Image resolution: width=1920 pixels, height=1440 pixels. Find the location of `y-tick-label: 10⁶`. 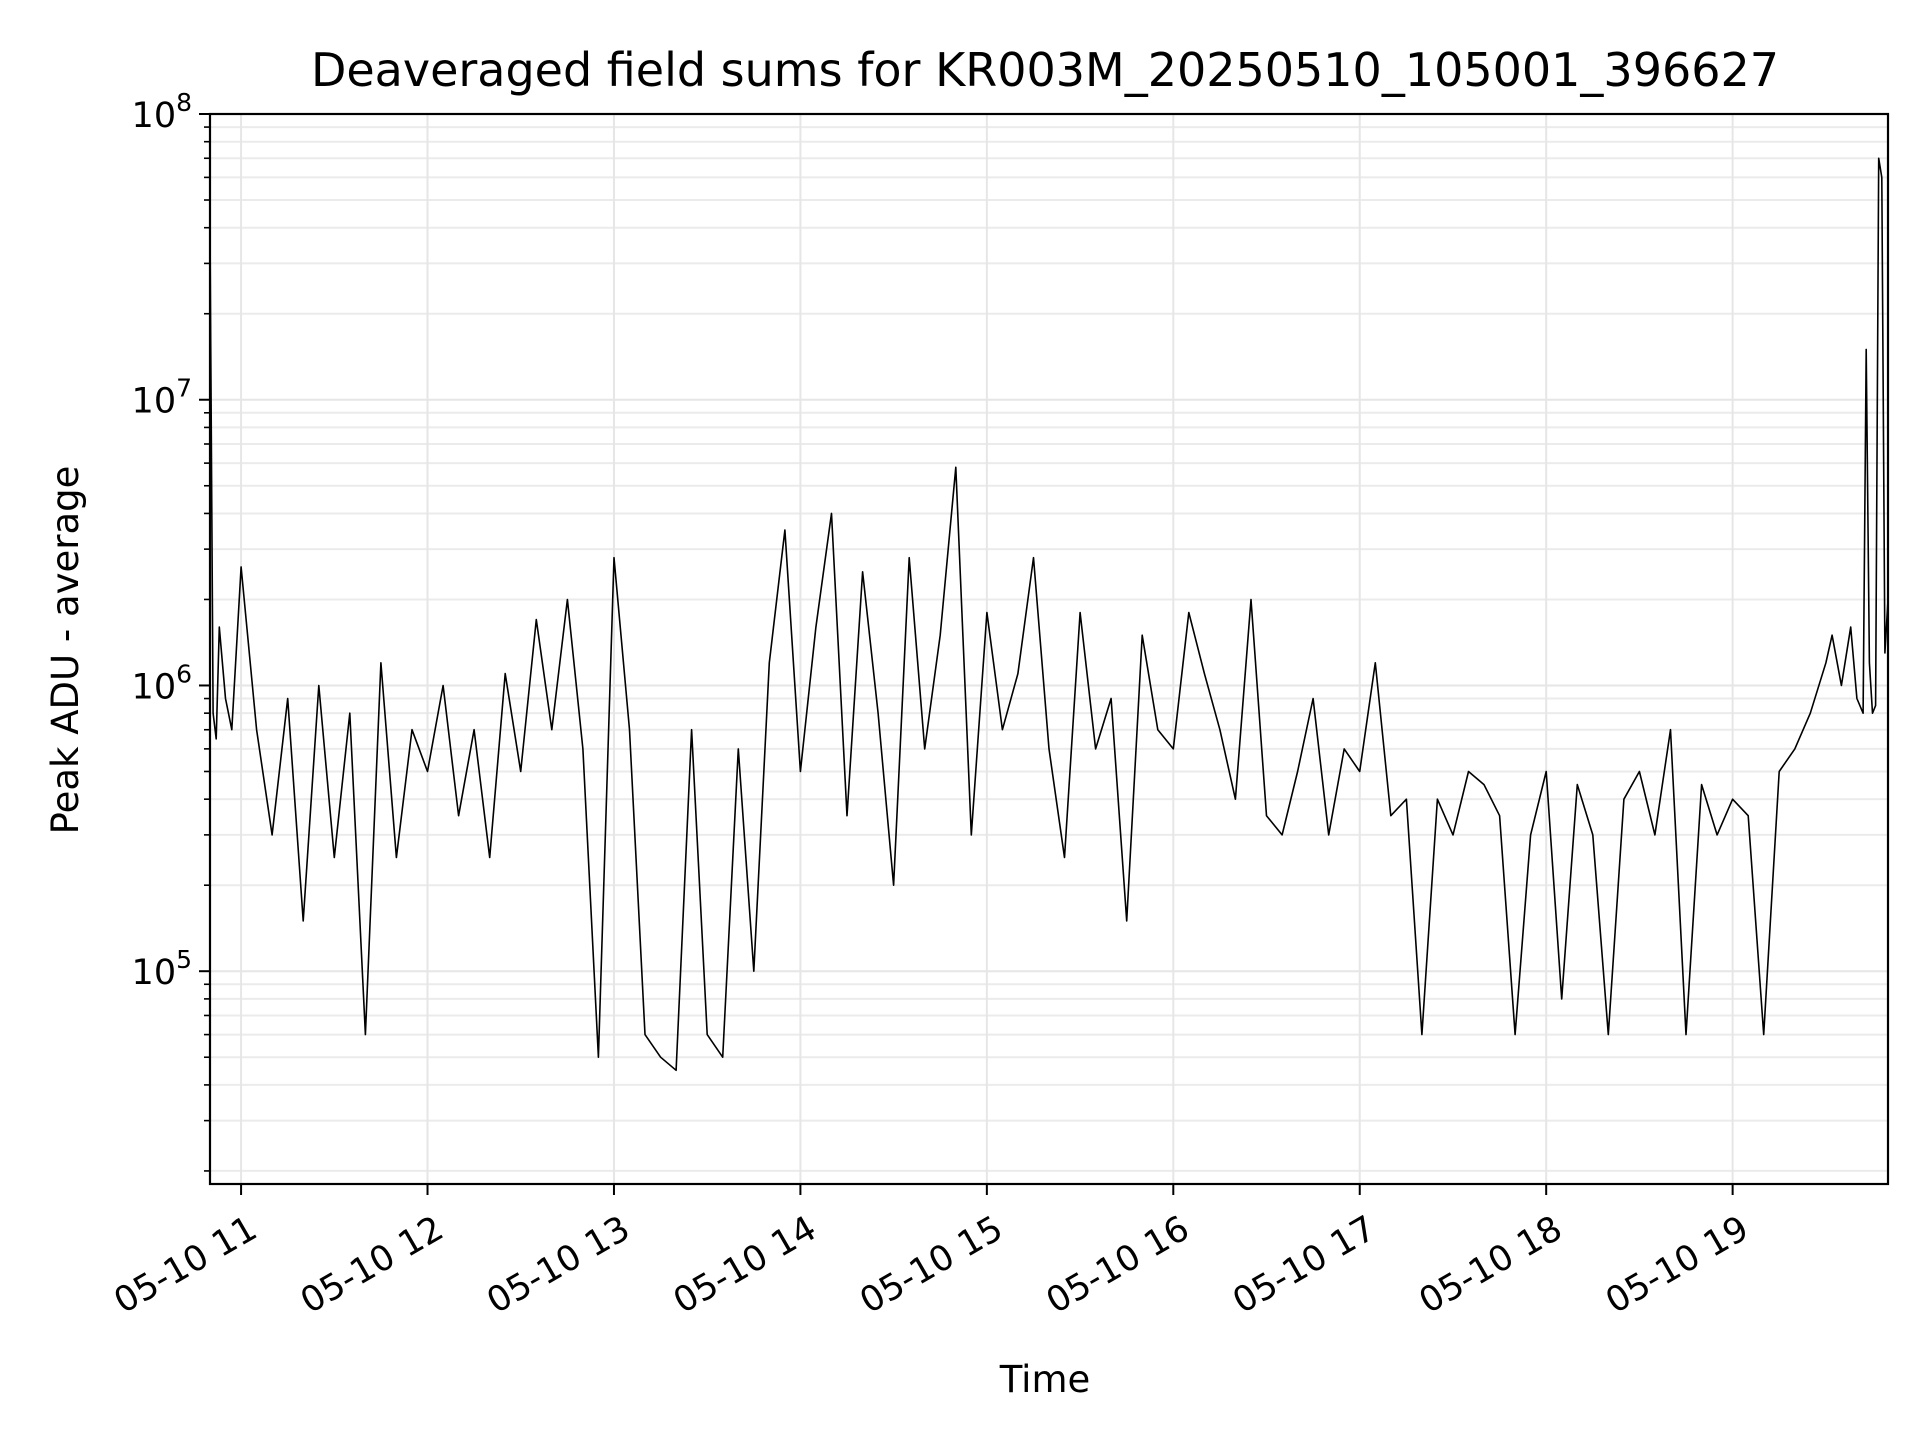

y-tick-label: 10⁶ is located at coordinates (162, 683).